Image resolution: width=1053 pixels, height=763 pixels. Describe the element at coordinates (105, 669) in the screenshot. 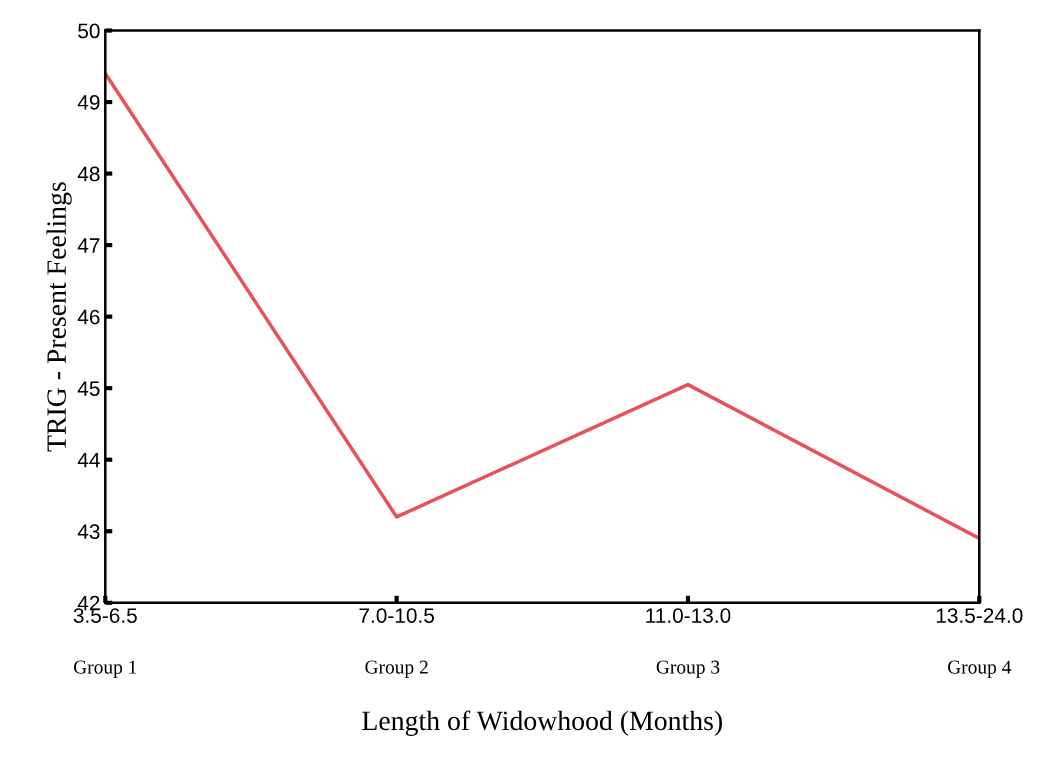

I see `text: Group 1` at that location.